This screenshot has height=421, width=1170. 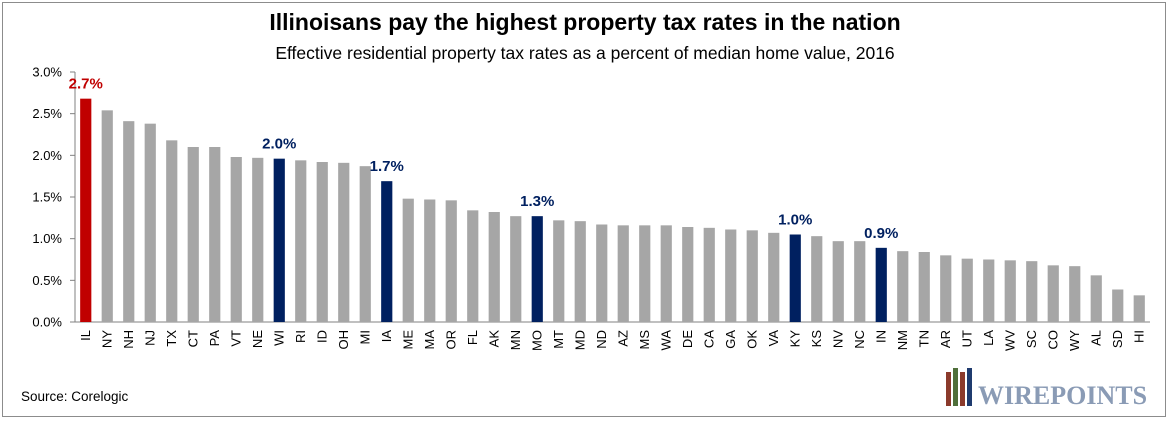 What do you see at coordinates (193, 234) in the screenshot?
I see `bar-ct` at bounding box center [193, 234].